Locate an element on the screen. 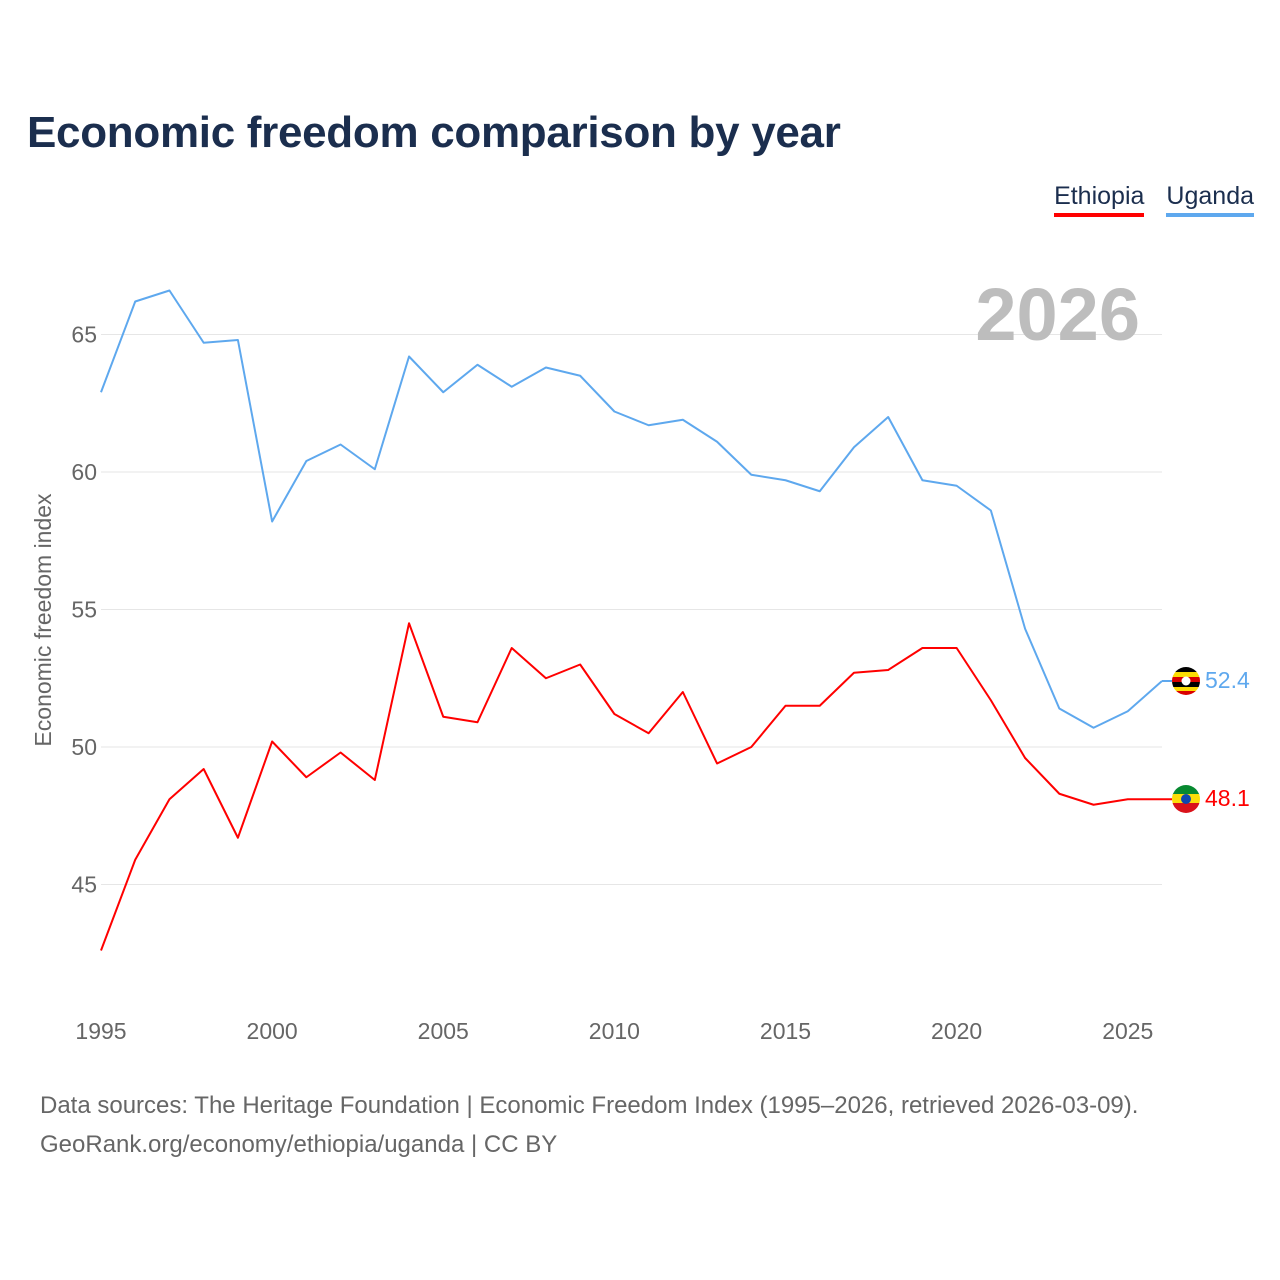 Image resolution: width=1280 pixels, height=1280 pixels. ethiopia-flag-icon is located at coordinates (1186, 799).